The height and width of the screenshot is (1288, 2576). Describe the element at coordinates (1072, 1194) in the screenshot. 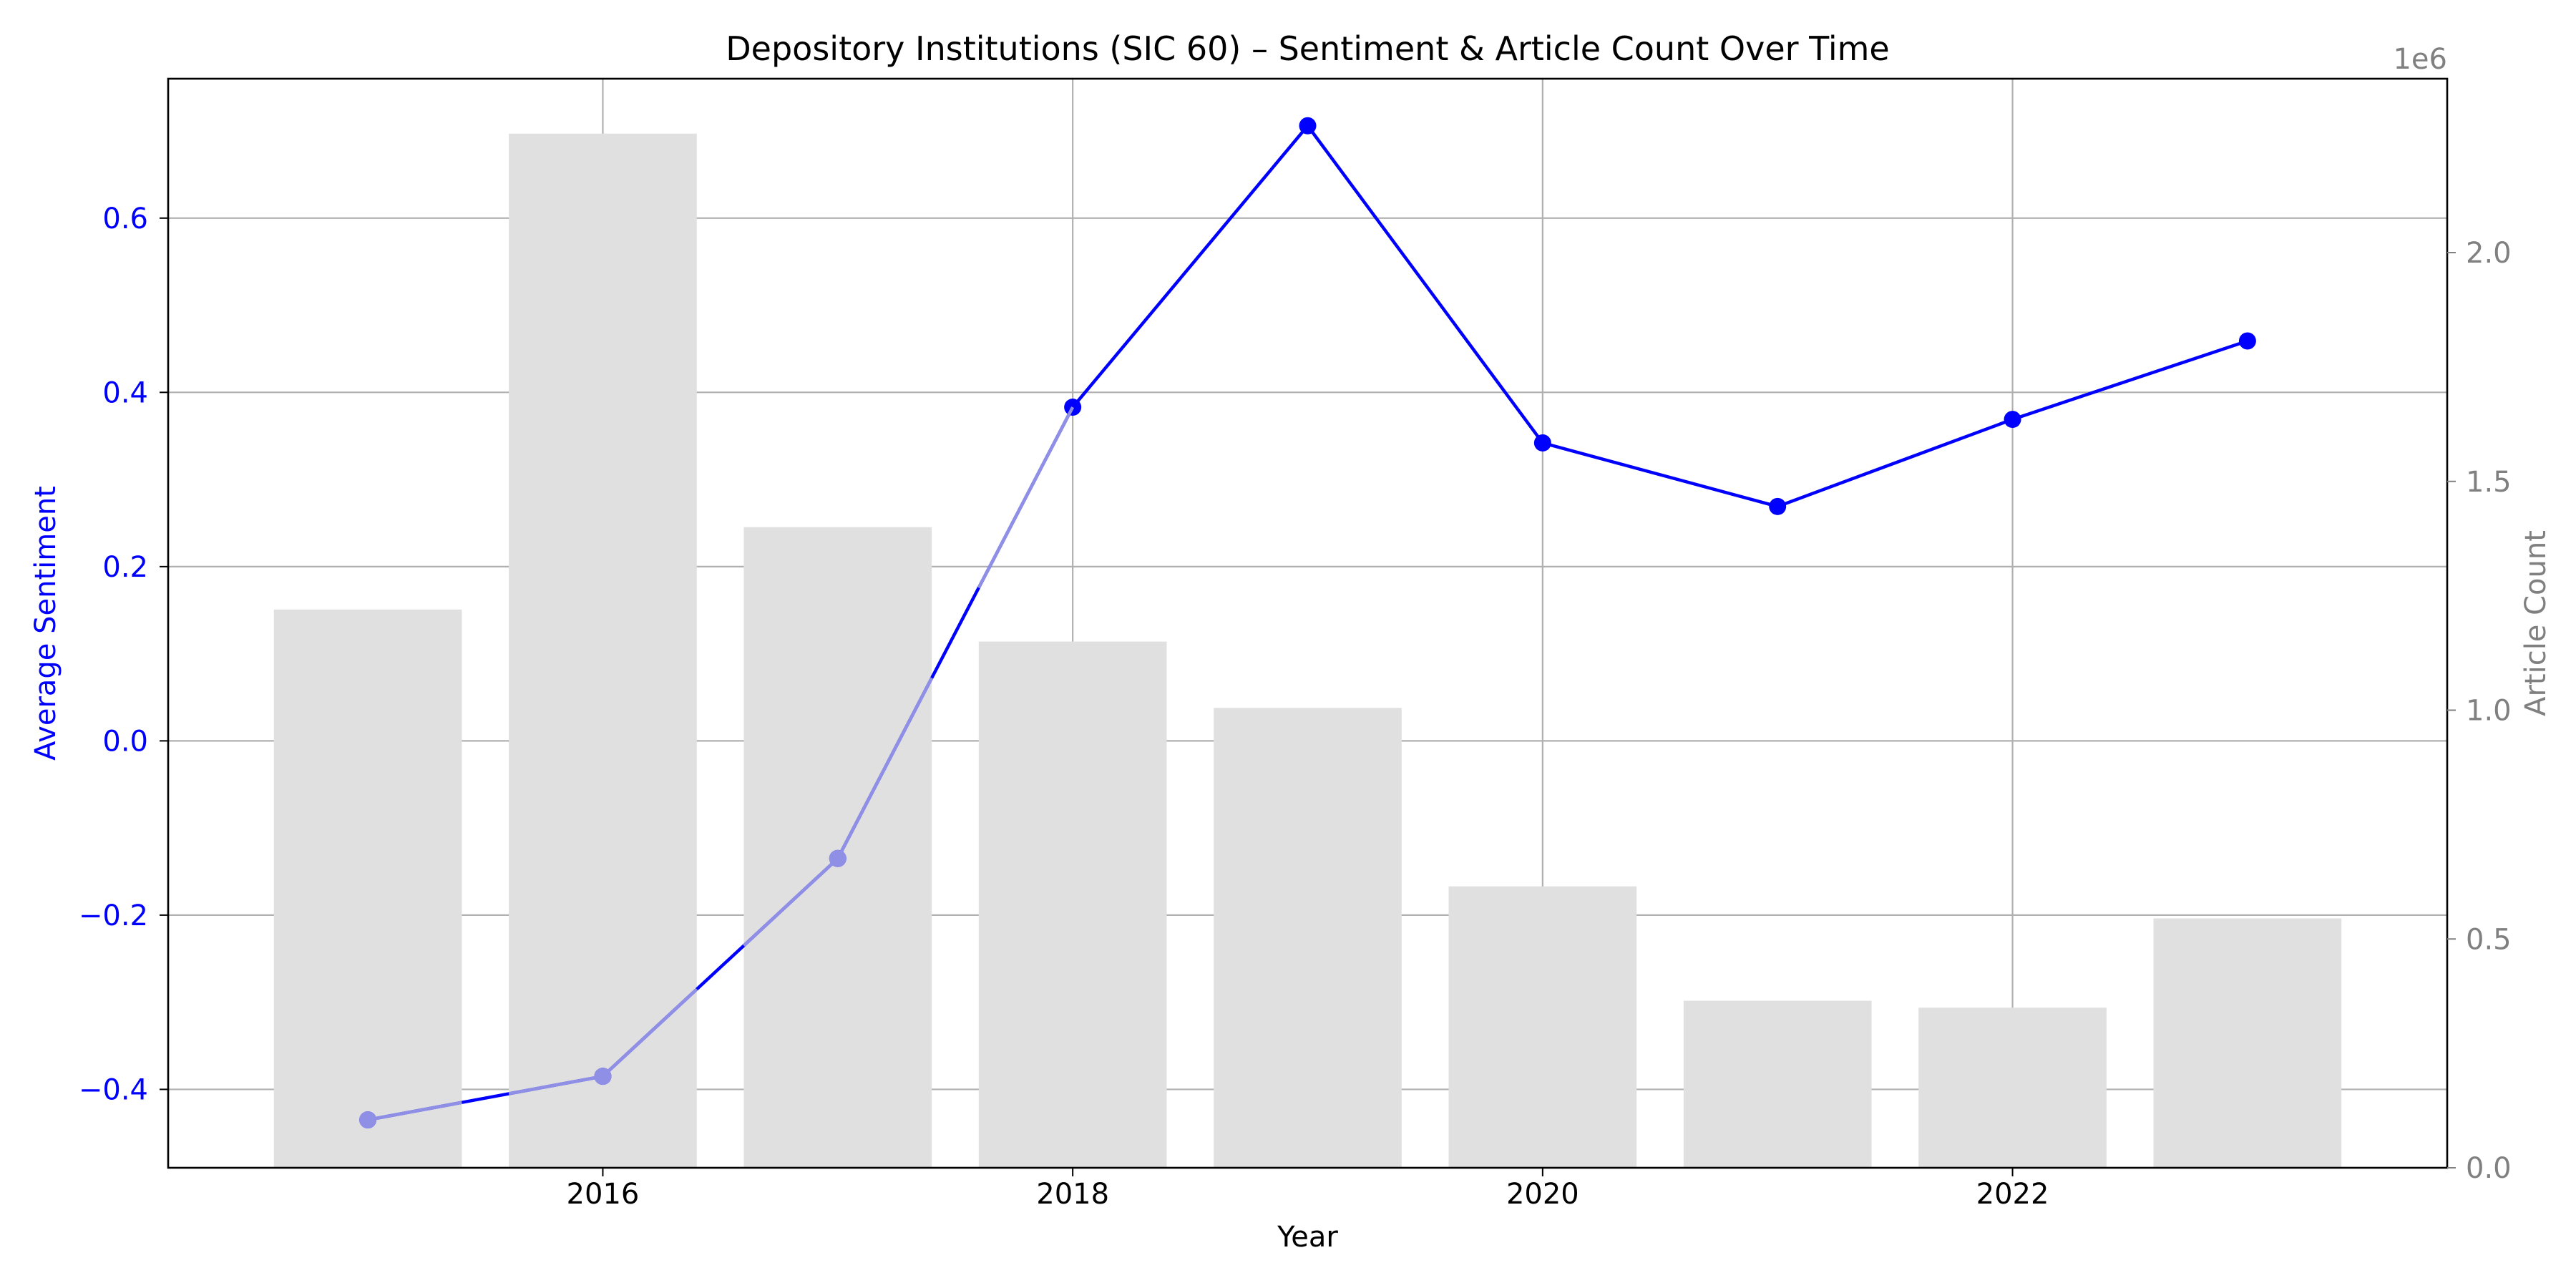

I see `x-tick-label: 2018` at that location.